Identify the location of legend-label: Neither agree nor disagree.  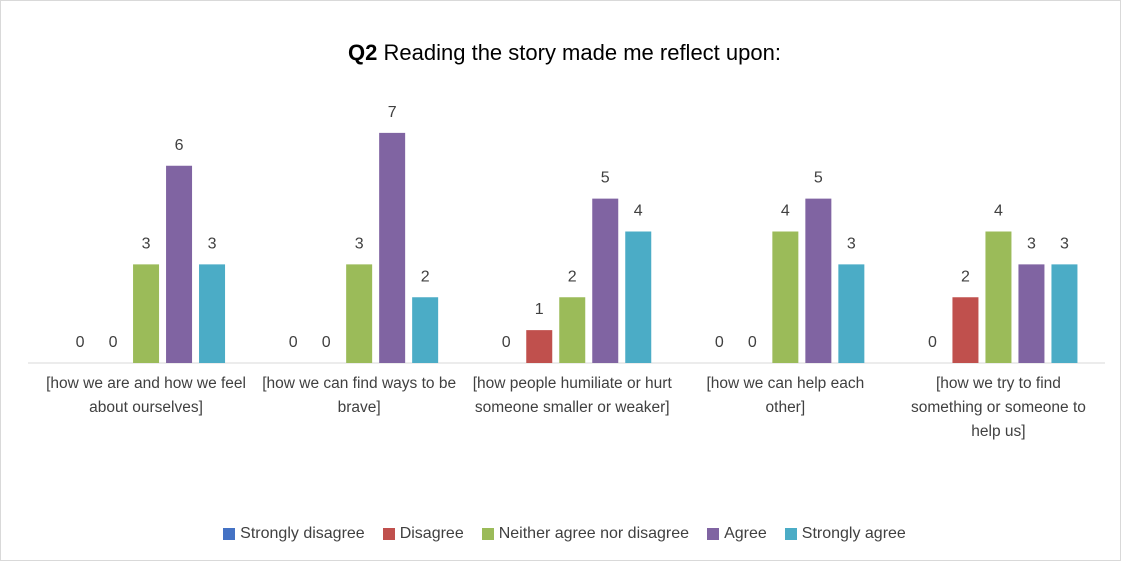
(594, 533).